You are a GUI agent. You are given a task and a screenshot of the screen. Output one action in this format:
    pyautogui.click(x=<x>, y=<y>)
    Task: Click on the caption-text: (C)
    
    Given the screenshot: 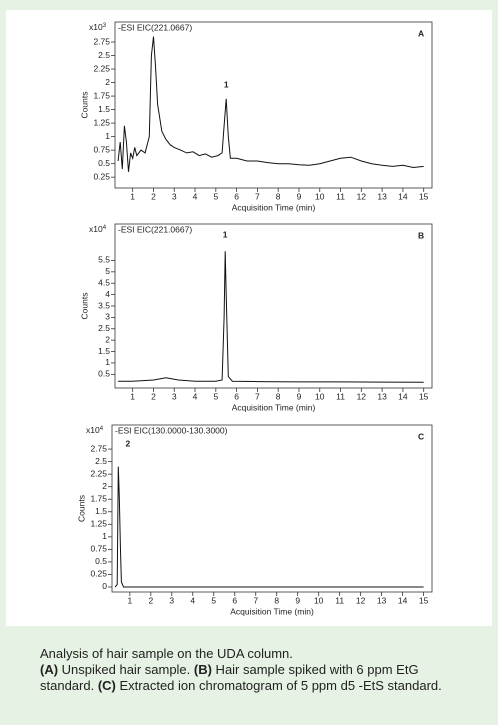 What is the action you would take?
    pyautogui.click(x=106, y=685)
    